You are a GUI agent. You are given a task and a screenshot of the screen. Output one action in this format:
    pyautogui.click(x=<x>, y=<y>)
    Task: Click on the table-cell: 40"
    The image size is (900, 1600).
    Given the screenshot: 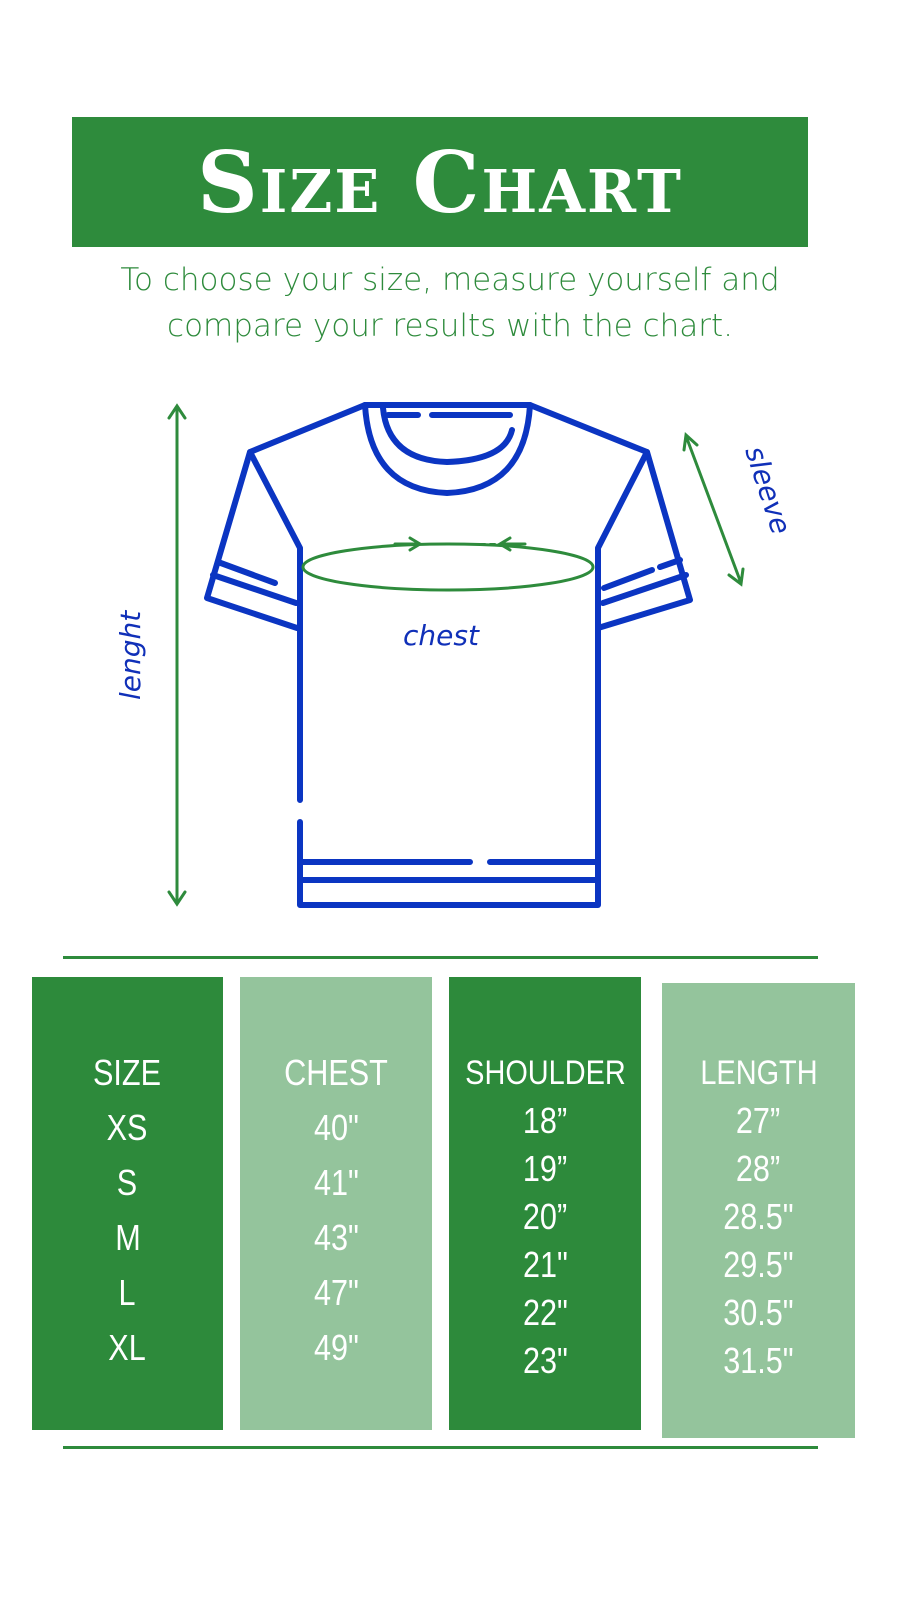 What is the action you would take?
    pyautogui.click(x=336, y=1127)
    